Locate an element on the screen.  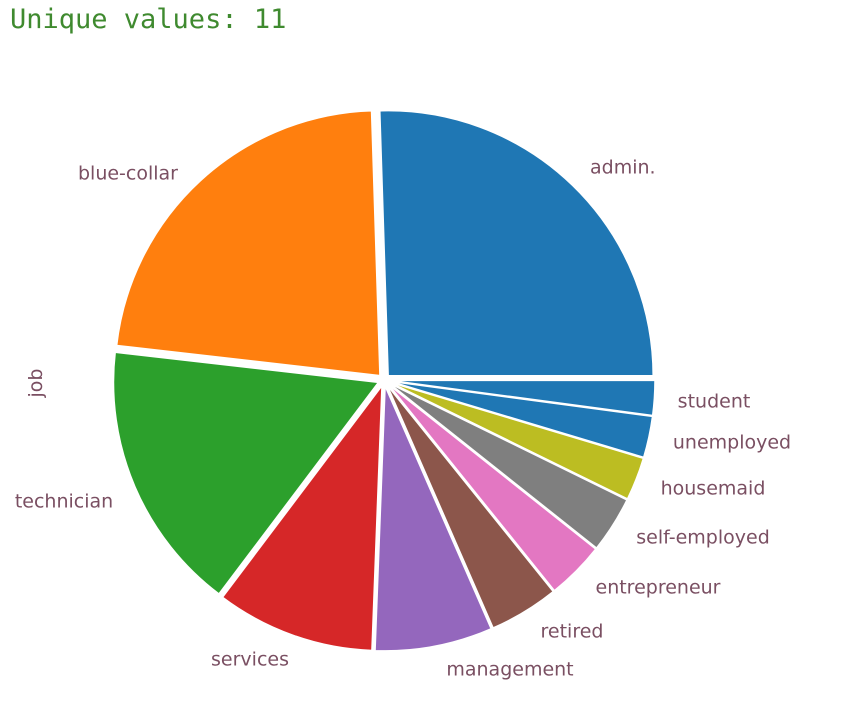
pie-label-student: student is located at coordinates (714, 402).